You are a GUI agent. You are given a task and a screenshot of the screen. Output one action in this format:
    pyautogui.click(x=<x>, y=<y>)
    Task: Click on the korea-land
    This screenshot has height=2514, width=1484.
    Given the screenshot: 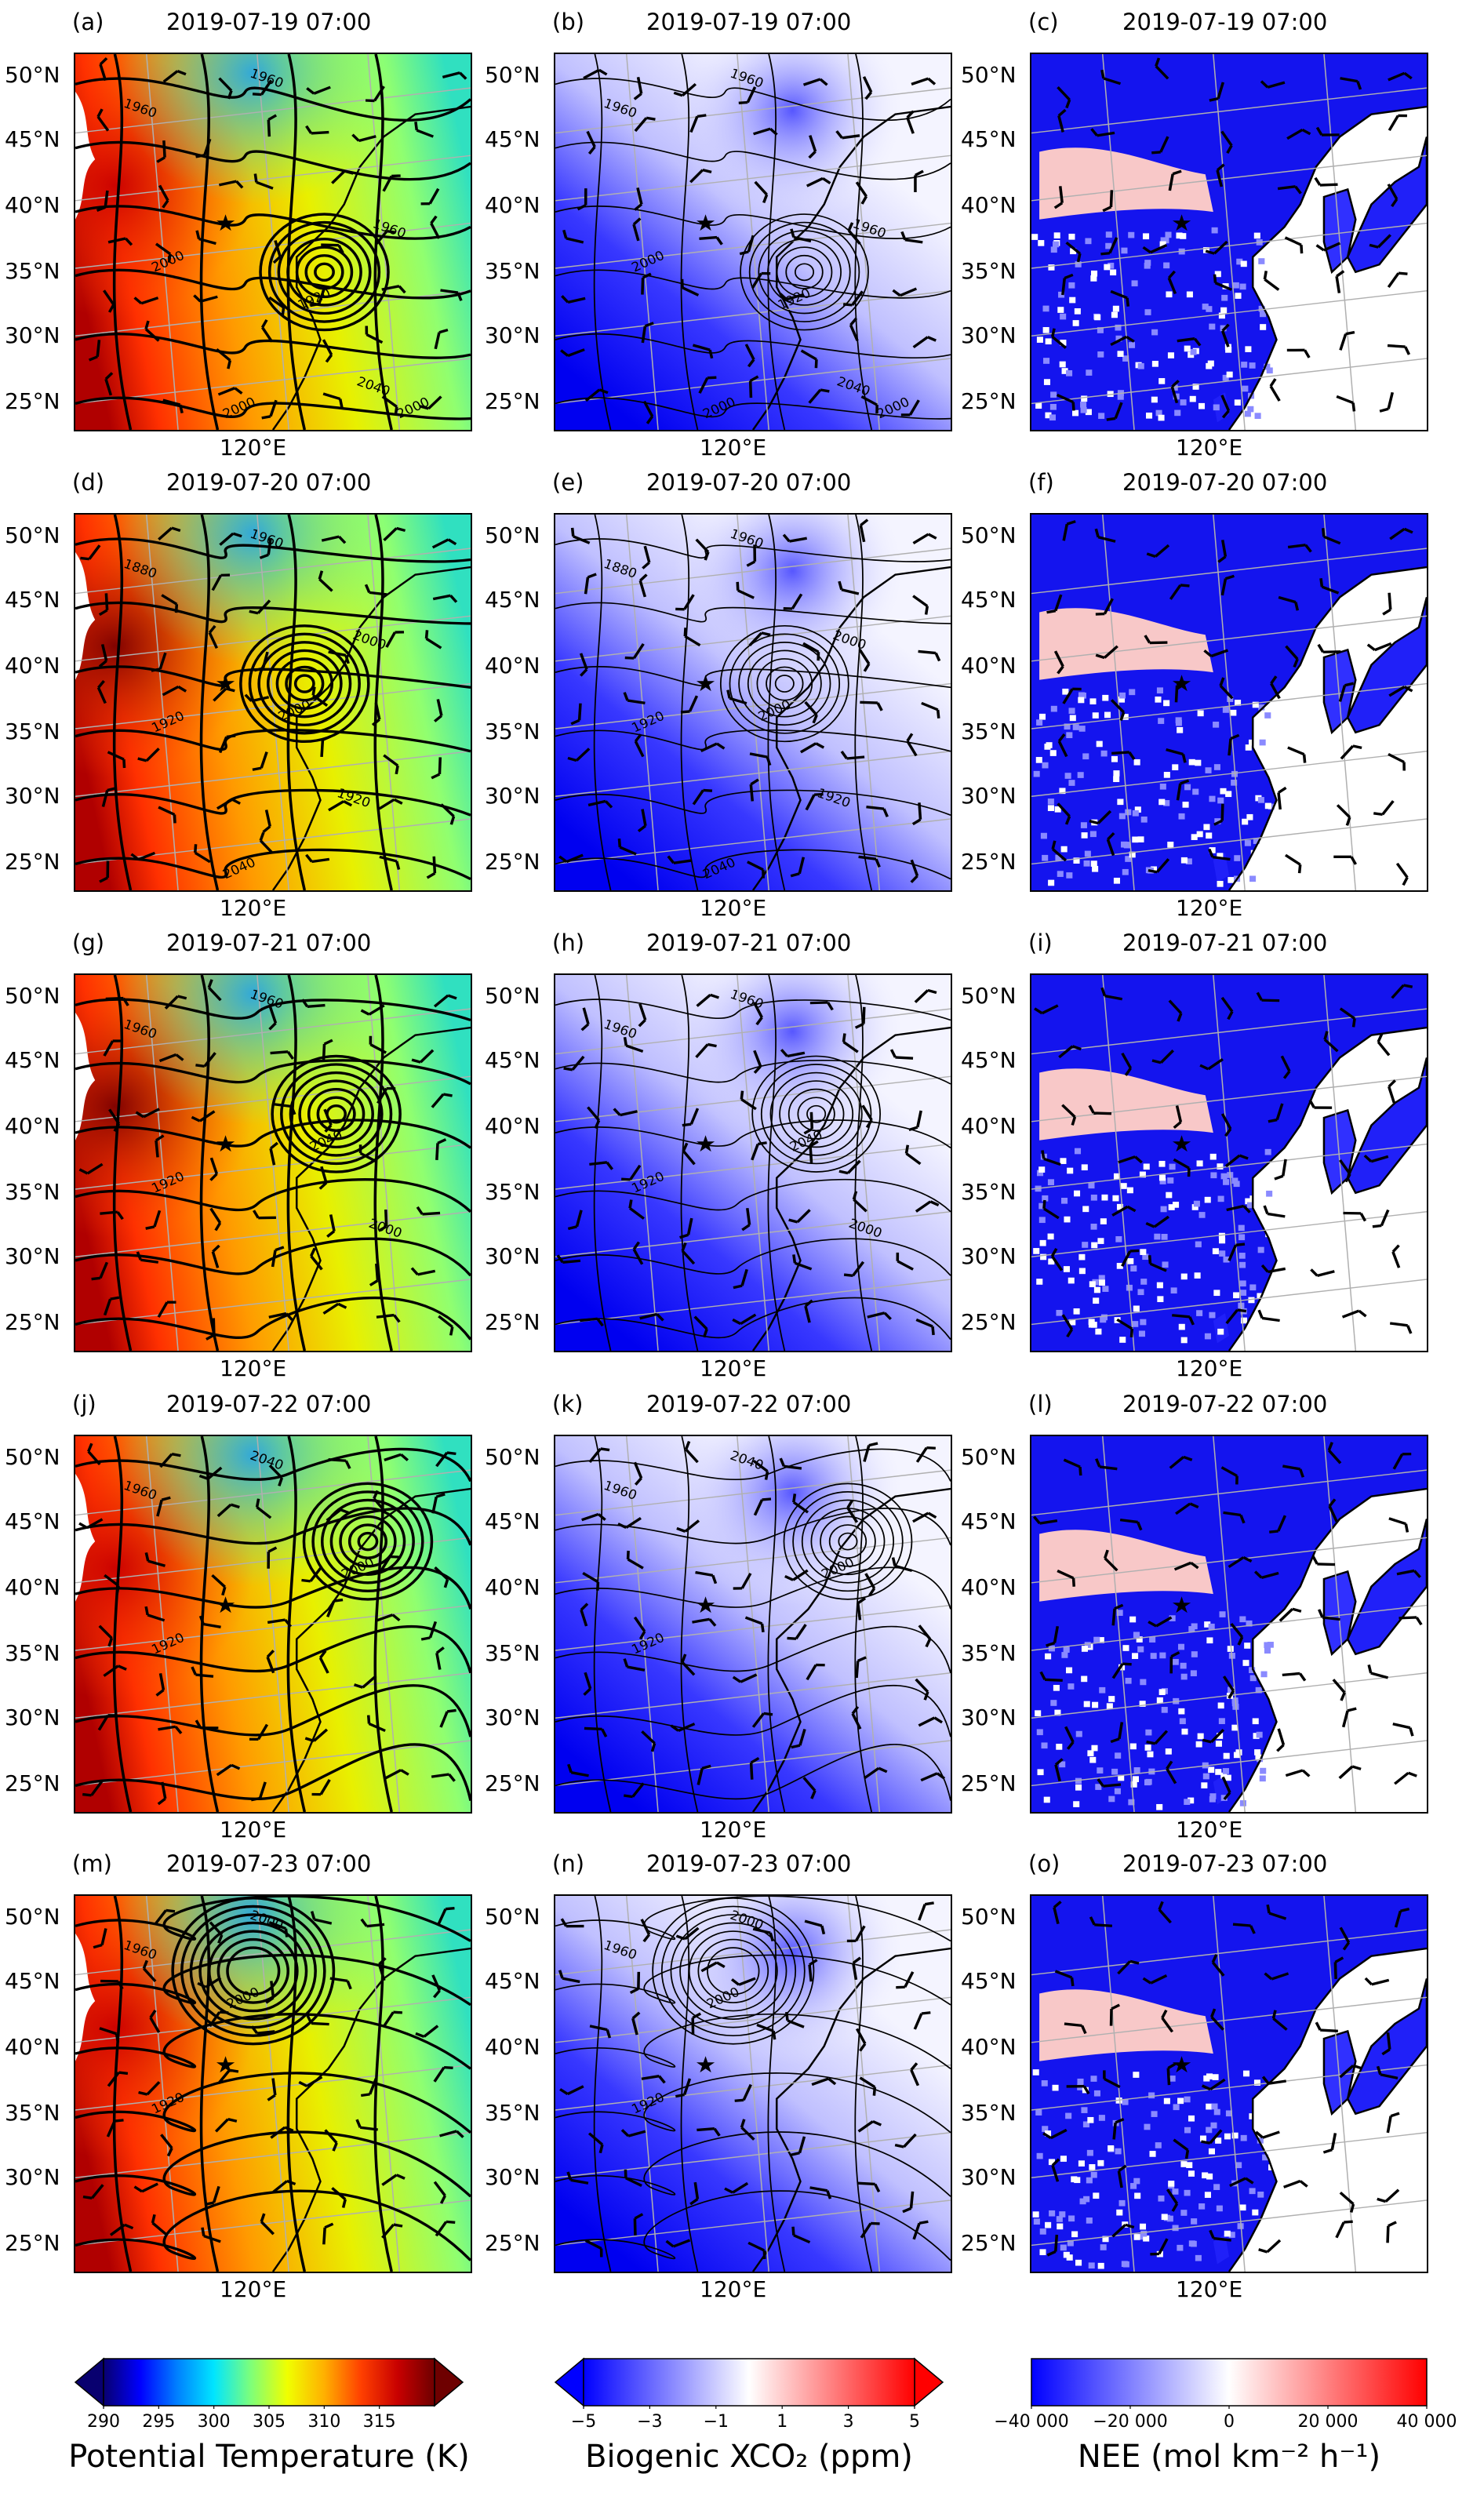 What is the action you would take?
    pyautogui.click(x=1339, y=2072)
    